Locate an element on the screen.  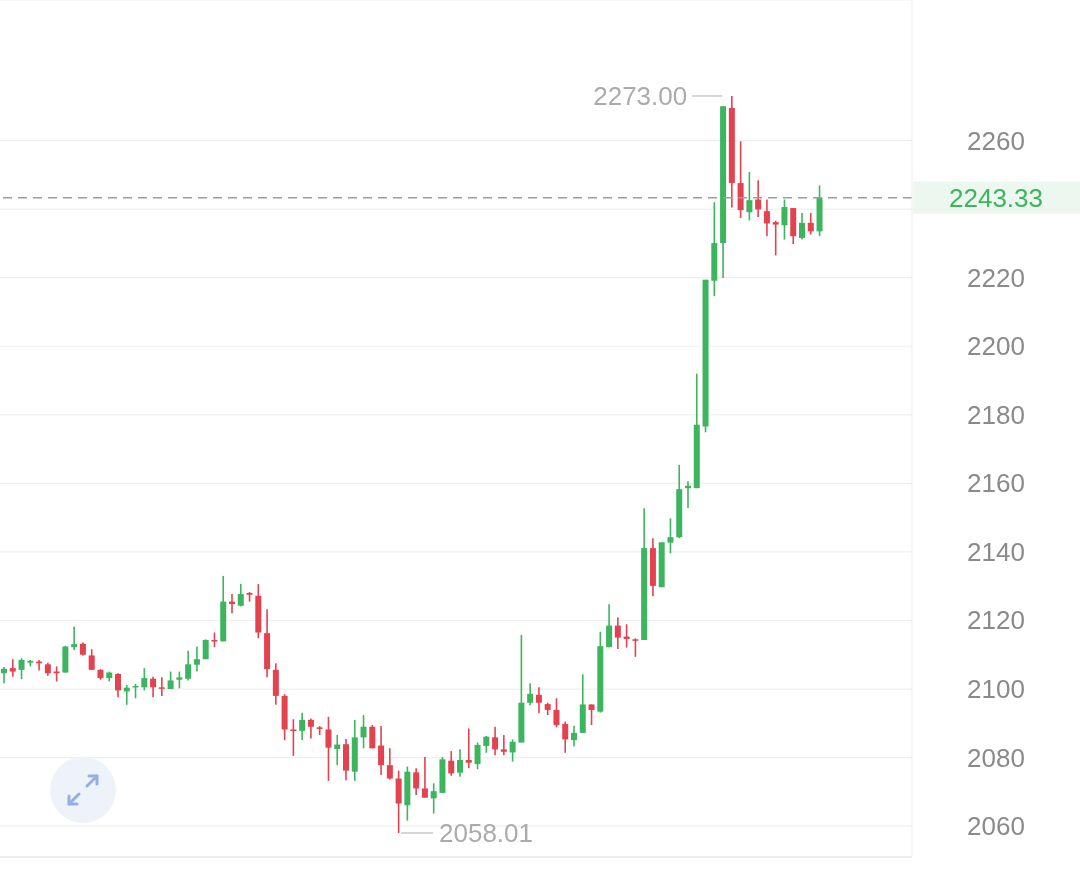
annotation: 2273.00 is located at coordinates (640, 95).